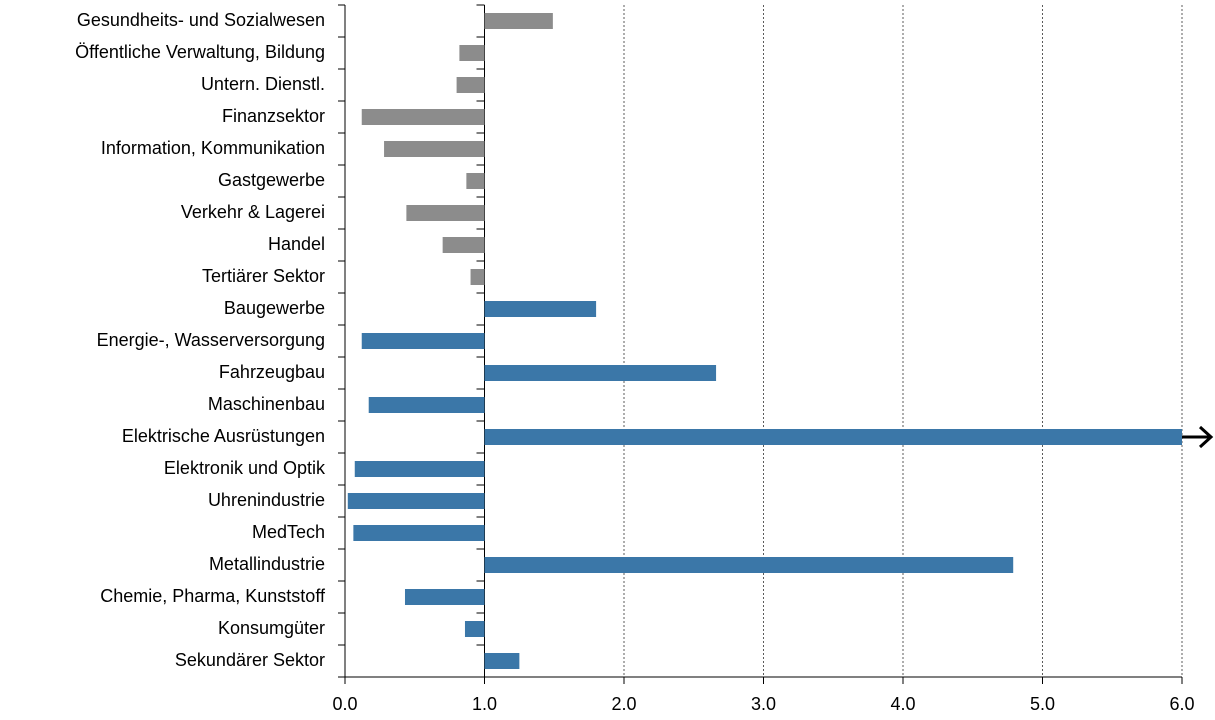 The width and height of the screenshot is (1215, 720). Describe the element at coordinates (288, 532) in the screenshot. I see `y-tick-label: MedTech` at that location.